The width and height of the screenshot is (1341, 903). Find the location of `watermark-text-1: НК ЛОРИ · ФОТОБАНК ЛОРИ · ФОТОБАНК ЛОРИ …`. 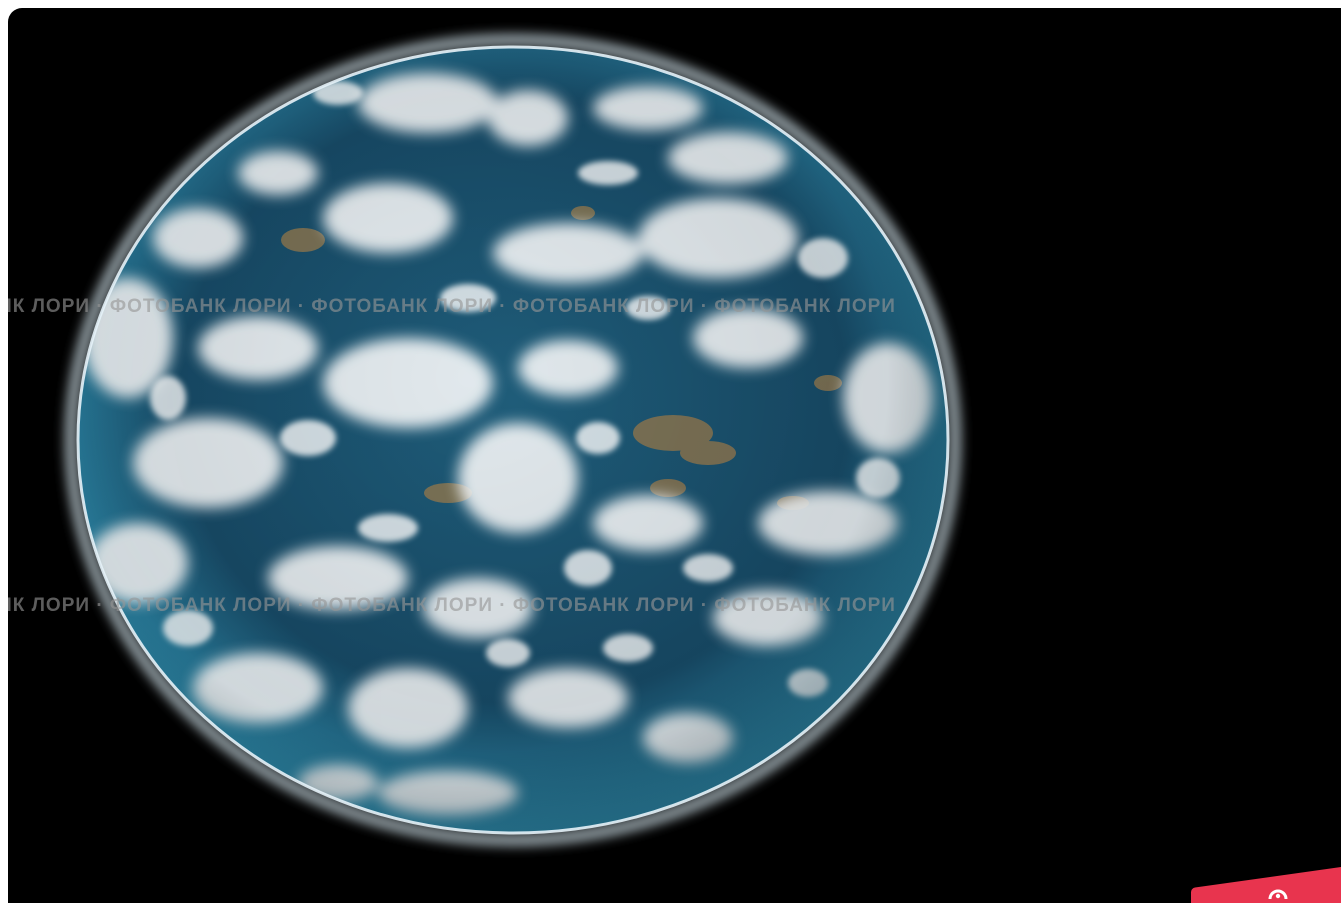

watermark-text-1: НК ЛОРИ · ФОТОБАНК ЛОРИ · ФОТОБАНК ЛОРИ … is located at coordinates (452, 306).